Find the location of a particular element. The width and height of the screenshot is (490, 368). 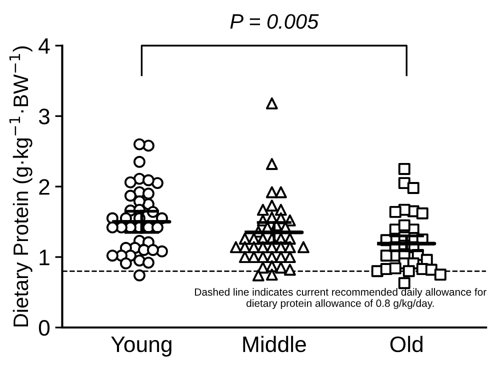

y-tick-label: 2 is located at coordinates (44, 187).